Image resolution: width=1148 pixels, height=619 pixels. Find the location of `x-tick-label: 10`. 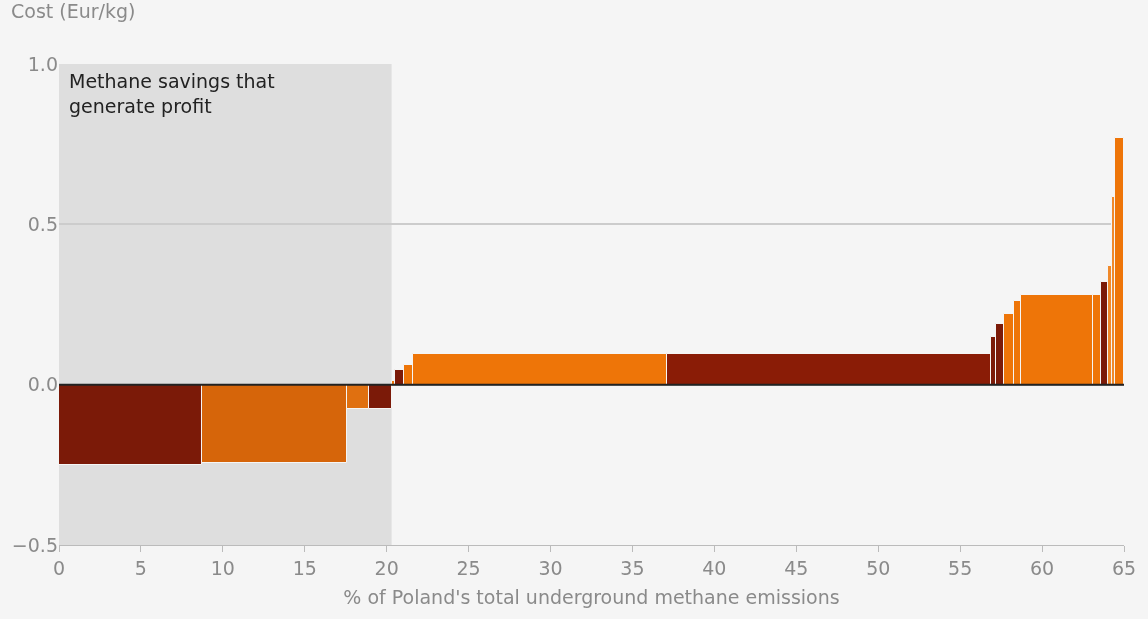

x-tick-label: 10 is located at coordinates (222, 567).